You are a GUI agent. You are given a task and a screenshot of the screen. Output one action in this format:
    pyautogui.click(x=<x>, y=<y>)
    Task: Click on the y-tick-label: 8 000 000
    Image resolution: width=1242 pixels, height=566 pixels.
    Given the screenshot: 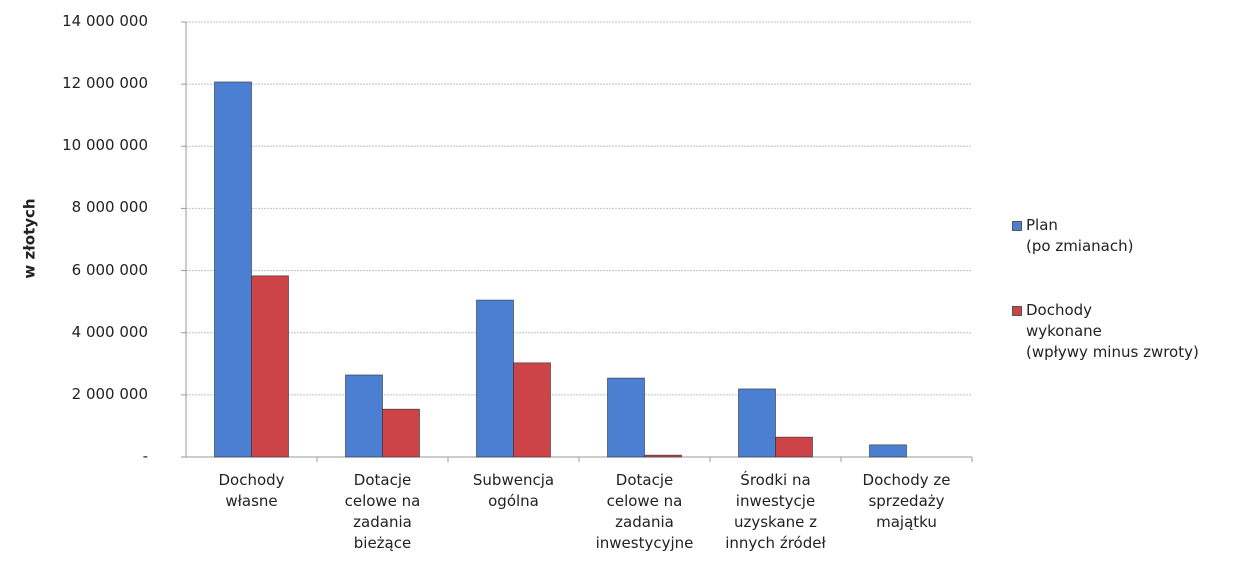 What is the action you would take?
    pyautogui.click(x=109, y=207)
    